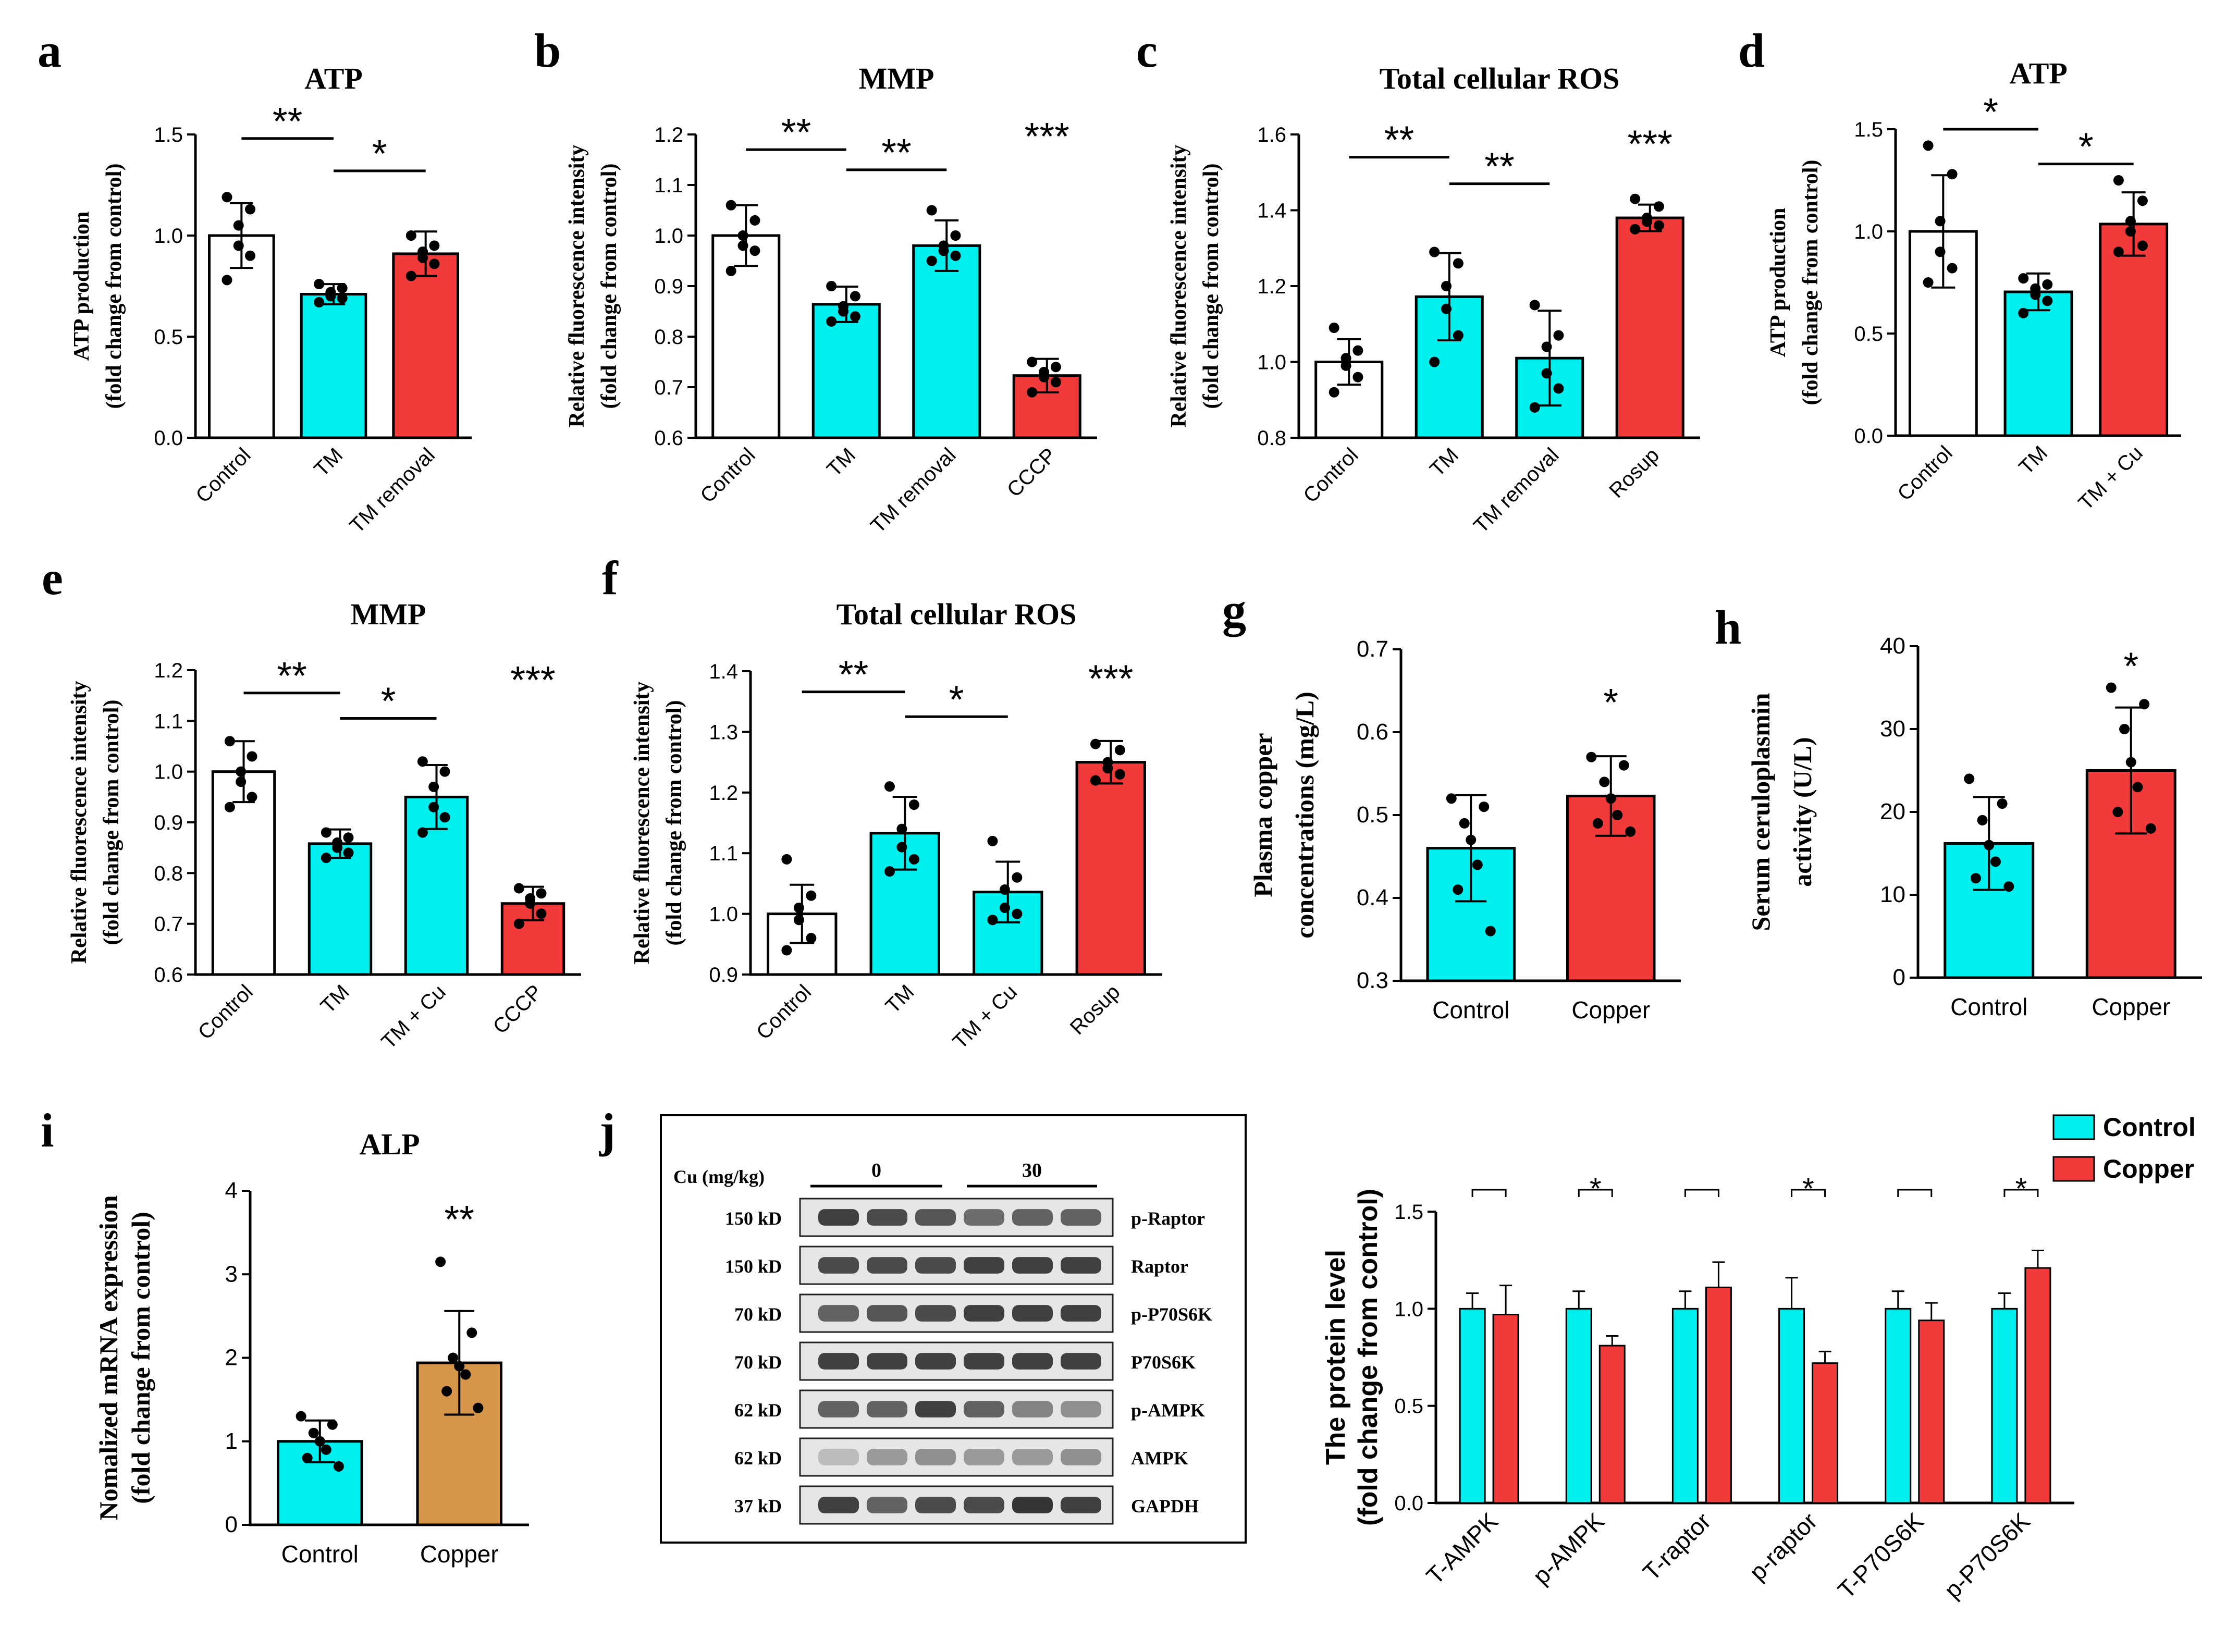 This screenshot has width=2226, height=1652. What do you see at coordinates (2110, 477) in the screenshot?
I see `x-category-label: TM + Cu` at bounding box center [2110, 477].